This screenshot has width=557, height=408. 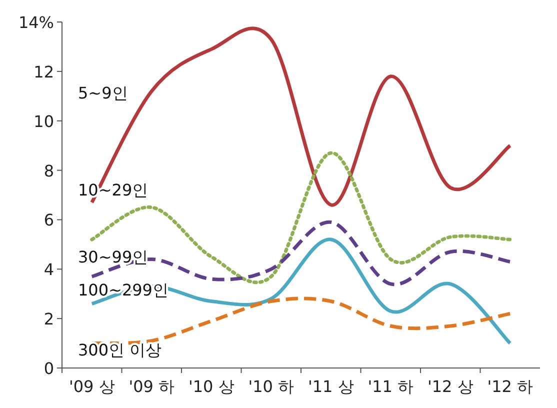 I want to click on series-label: 300인 이상, so click(x=120, y=350).